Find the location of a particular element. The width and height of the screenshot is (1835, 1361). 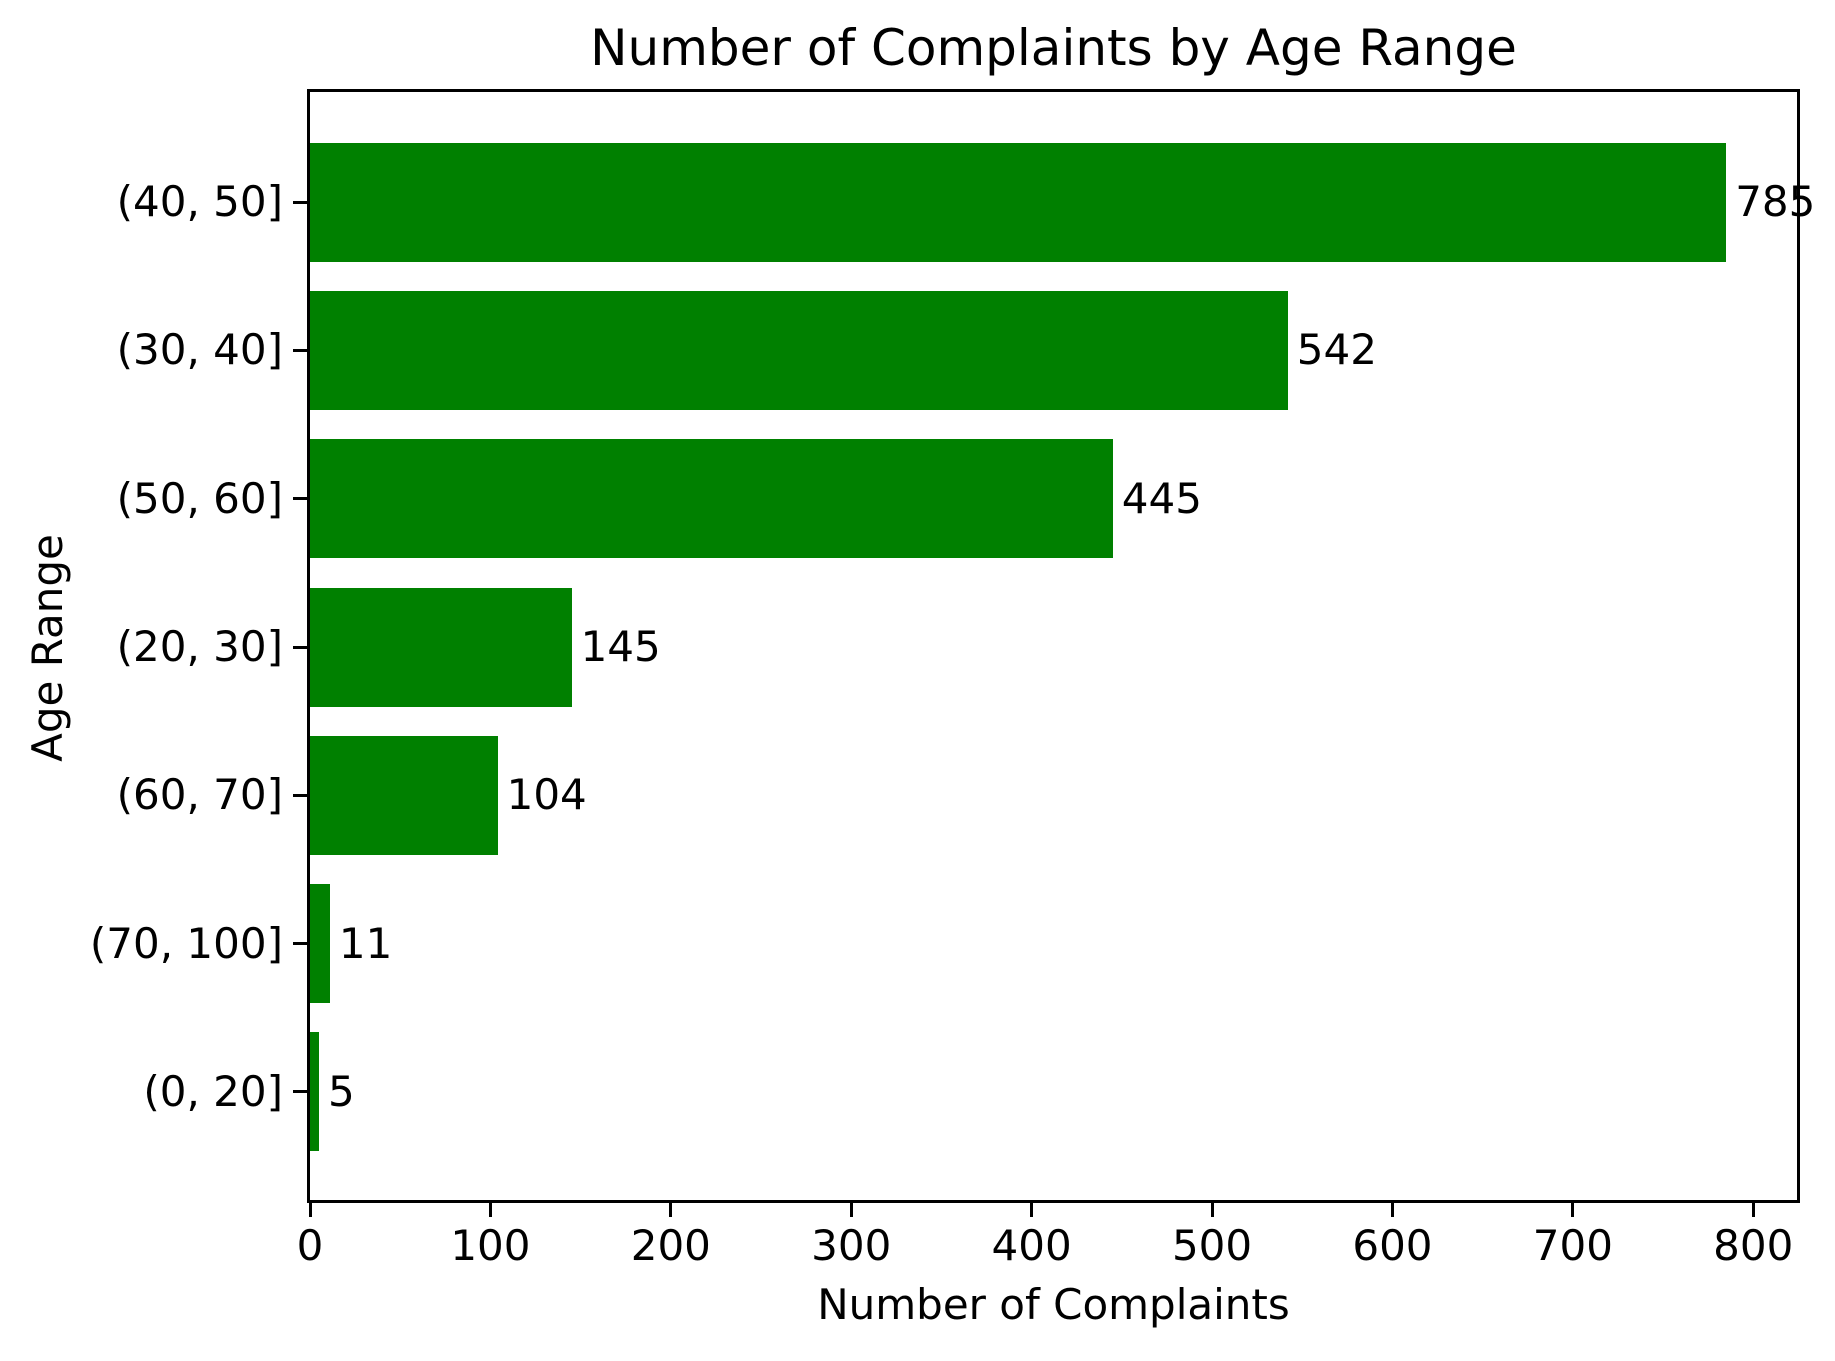

y-tick-label: (0, 20] is located at coordinates (213, 1091).